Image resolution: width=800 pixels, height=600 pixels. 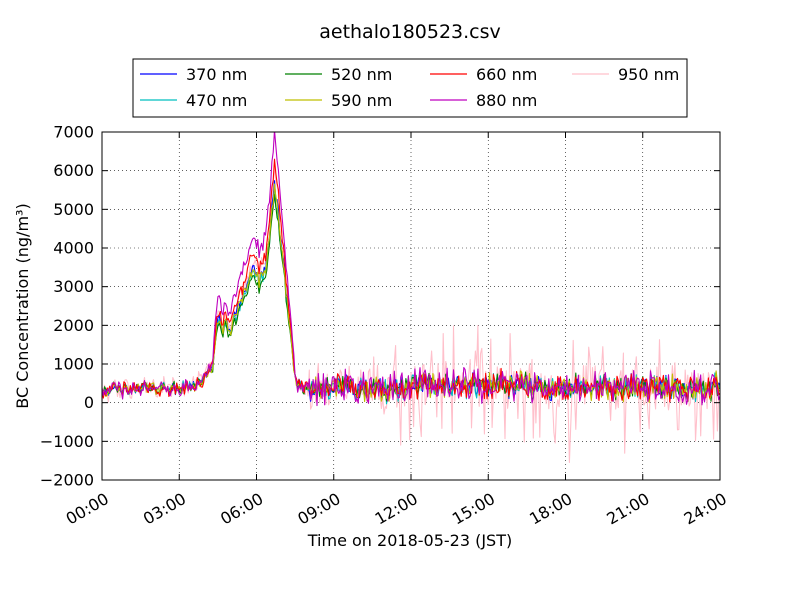 I want to click on legend-item: 520 nm, so click(x=338, y=74).